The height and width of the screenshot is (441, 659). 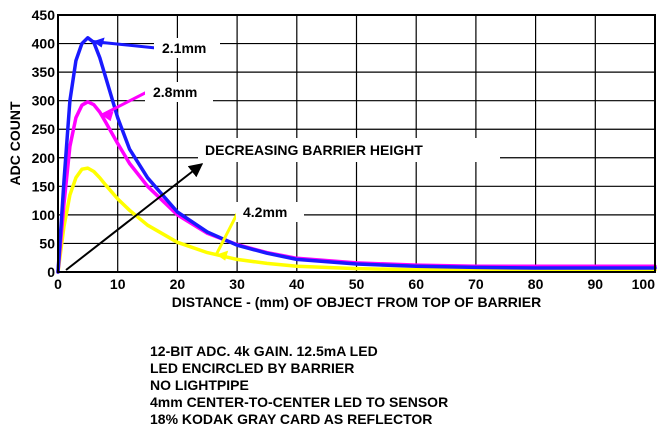 I want to click on x-tick-label: 60, so click(x=416, y=284).